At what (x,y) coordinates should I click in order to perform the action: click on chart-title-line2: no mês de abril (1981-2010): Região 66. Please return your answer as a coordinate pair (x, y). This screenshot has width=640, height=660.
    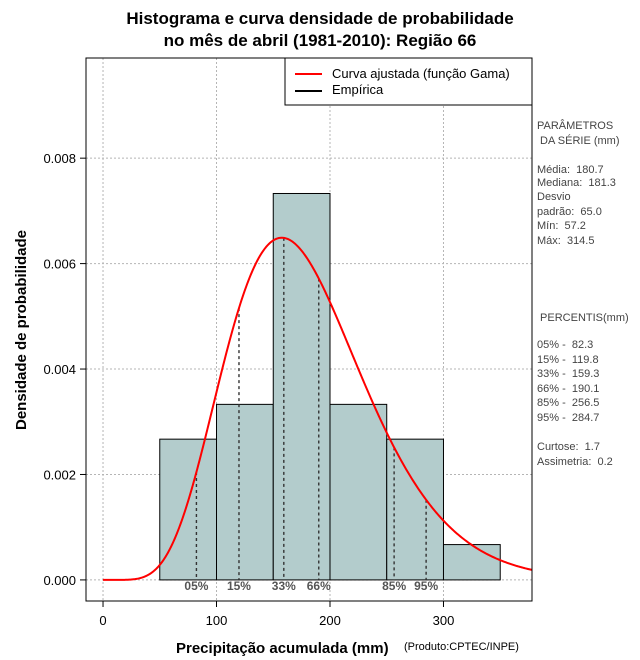
    Looking at the image, I should click on (320, 40).